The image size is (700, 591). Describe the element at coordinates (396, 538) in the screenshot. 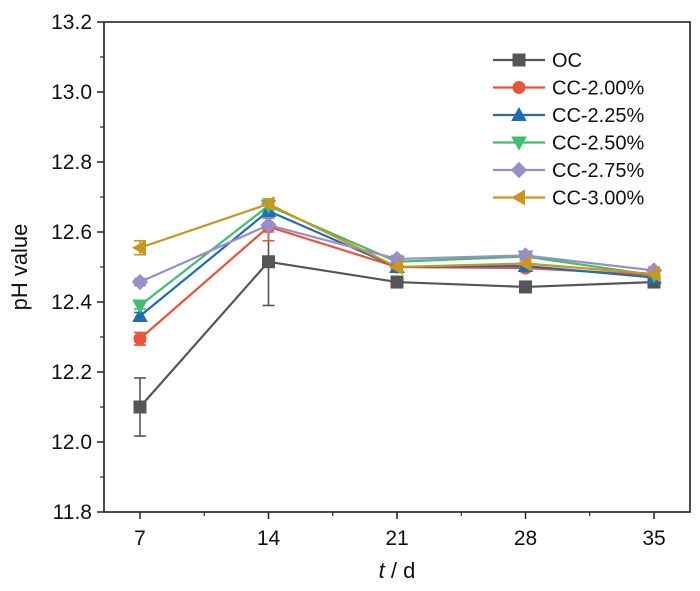

I see `x-tick-label: 21` at that location.